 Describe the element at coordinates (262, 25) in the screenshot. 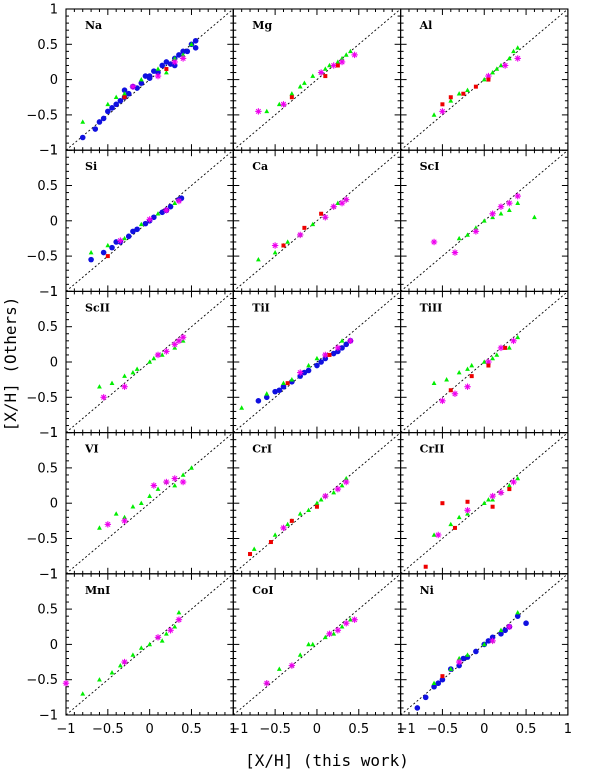

I see `panel-title: Mg` at that location.